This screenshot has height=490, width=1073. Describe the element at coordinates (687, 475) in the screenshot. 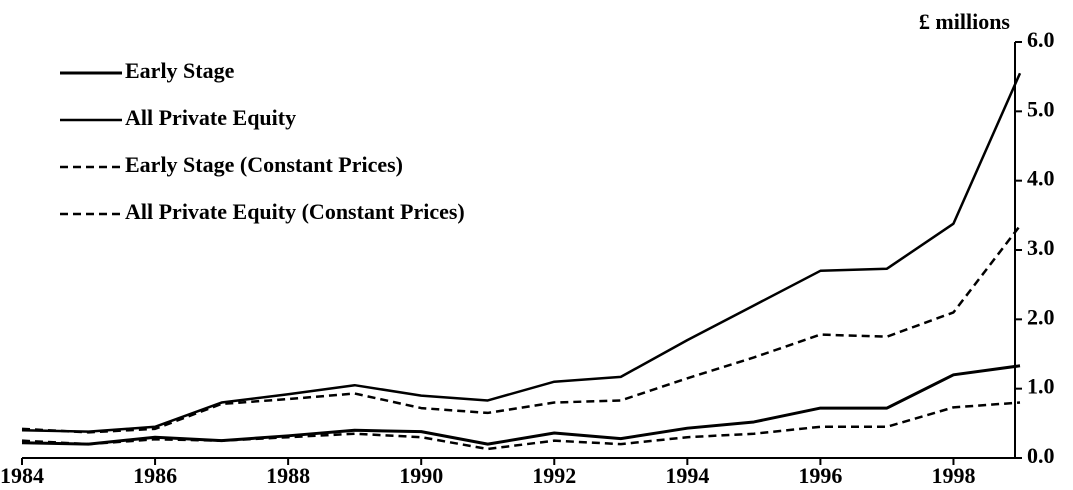

I see `x-tick-label: 1994` at that location.